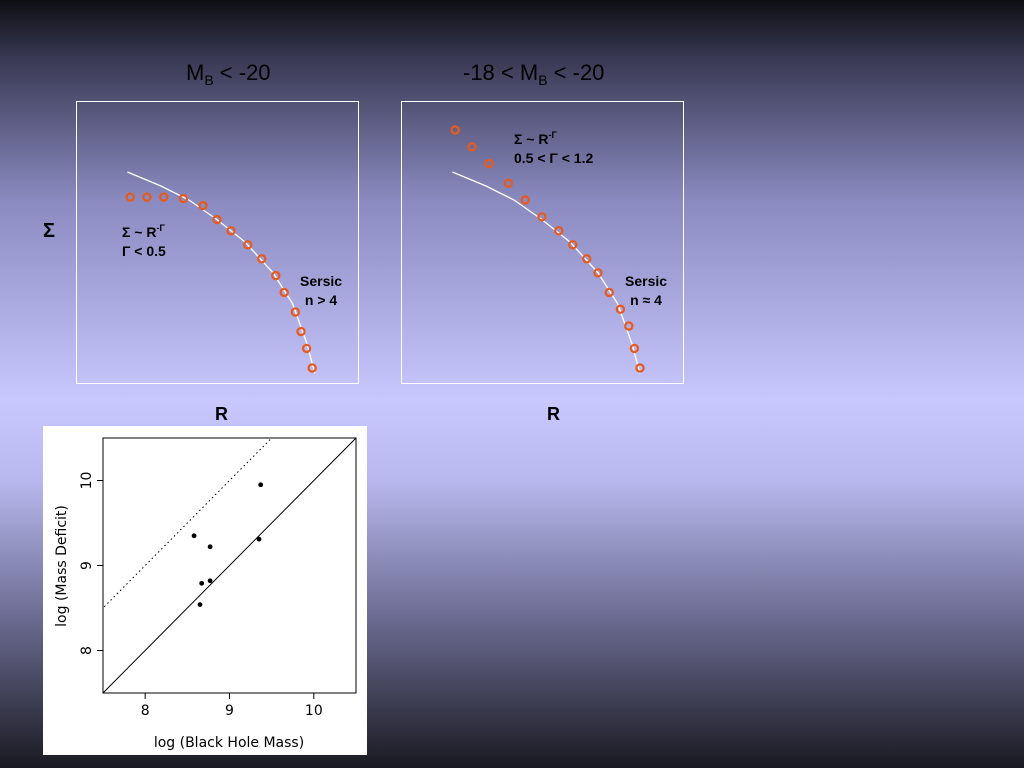  I want to click on left-panel-title: MB < -20, so click(228, 74).